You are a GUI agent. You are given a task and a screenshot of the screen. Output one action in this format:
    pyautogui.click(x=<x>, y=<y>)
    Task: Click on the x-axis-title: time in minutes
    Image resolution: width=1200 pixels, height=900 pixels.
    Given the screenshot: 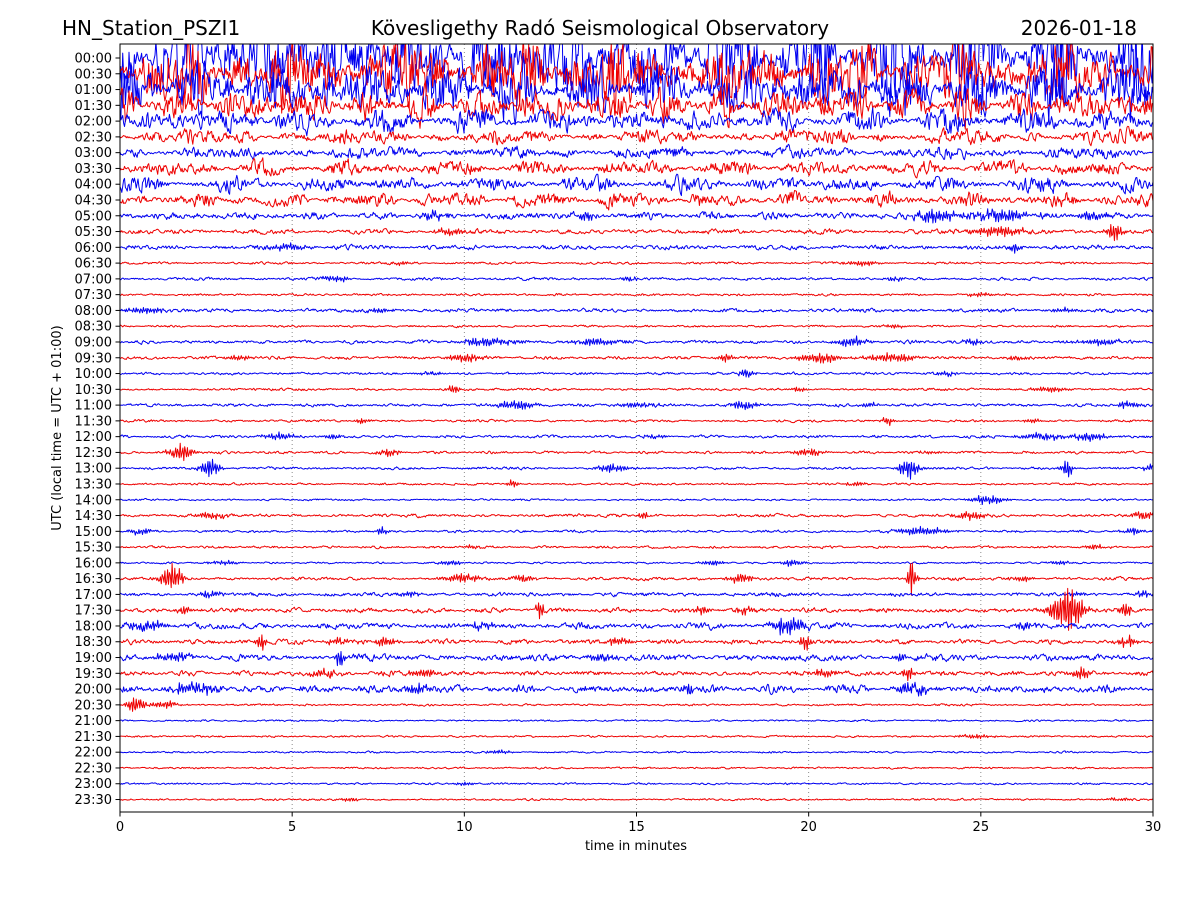 What is the action you would take?
    pyautogui.click(x=636, y=846)
    